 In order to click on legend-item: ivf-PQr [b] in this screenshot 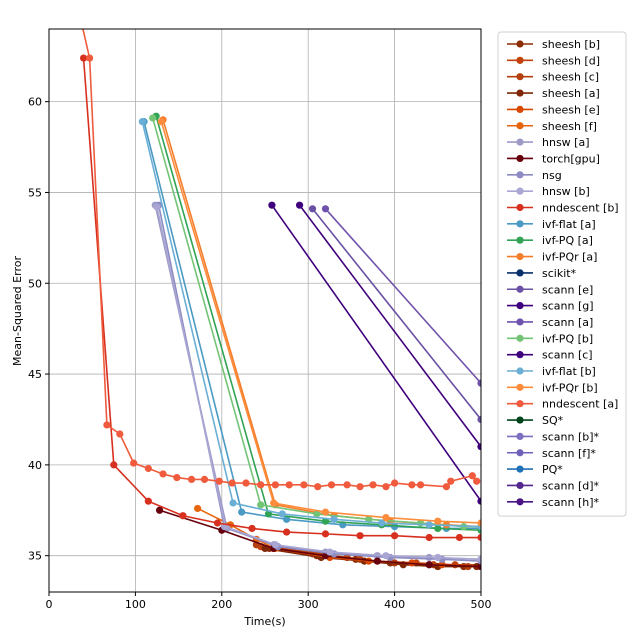, I will do `click(552, 387)`.